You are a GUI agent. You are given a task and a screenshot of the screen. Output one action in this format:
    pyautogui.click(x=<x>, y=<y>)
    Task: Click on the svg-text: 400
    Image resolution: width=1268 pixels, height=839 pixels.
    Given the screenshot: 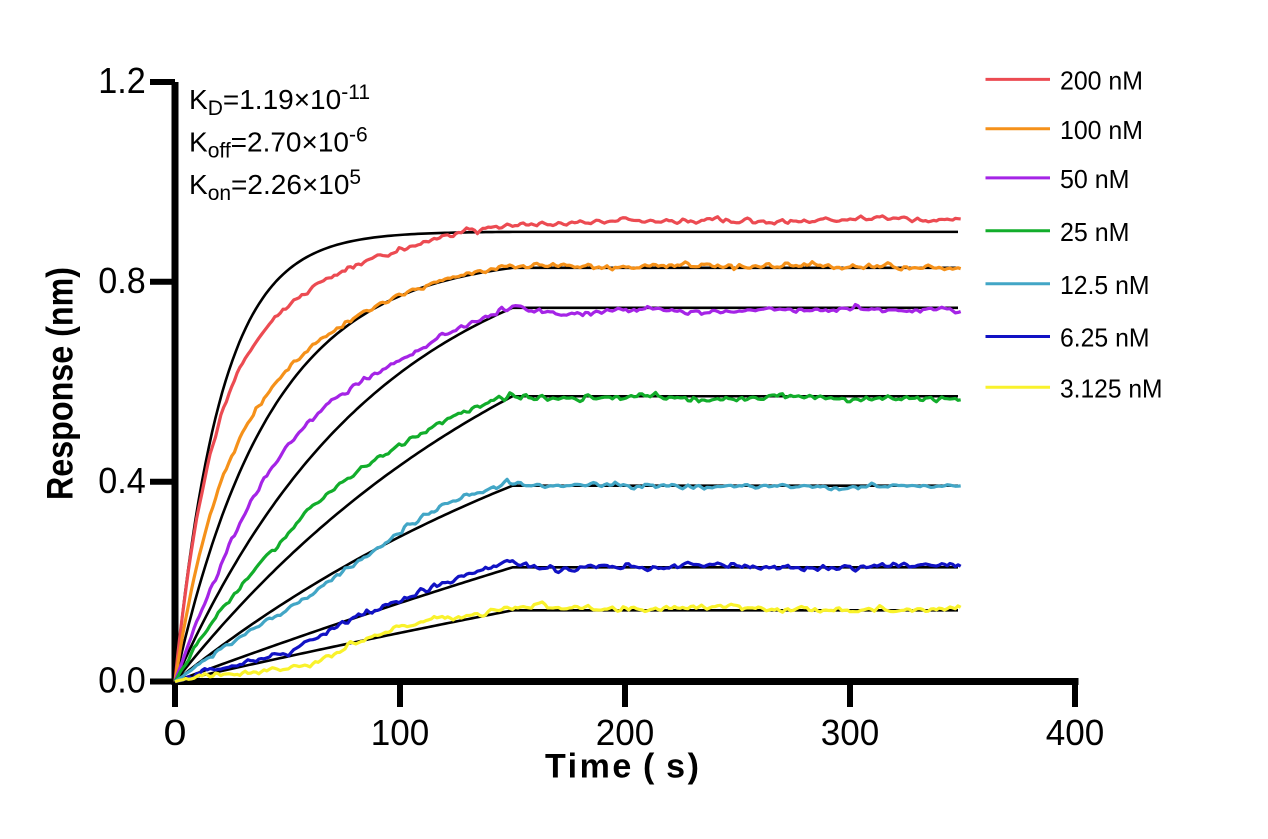 What is the action you would take?
    pyautogui.click(x=1075, y=732)
    